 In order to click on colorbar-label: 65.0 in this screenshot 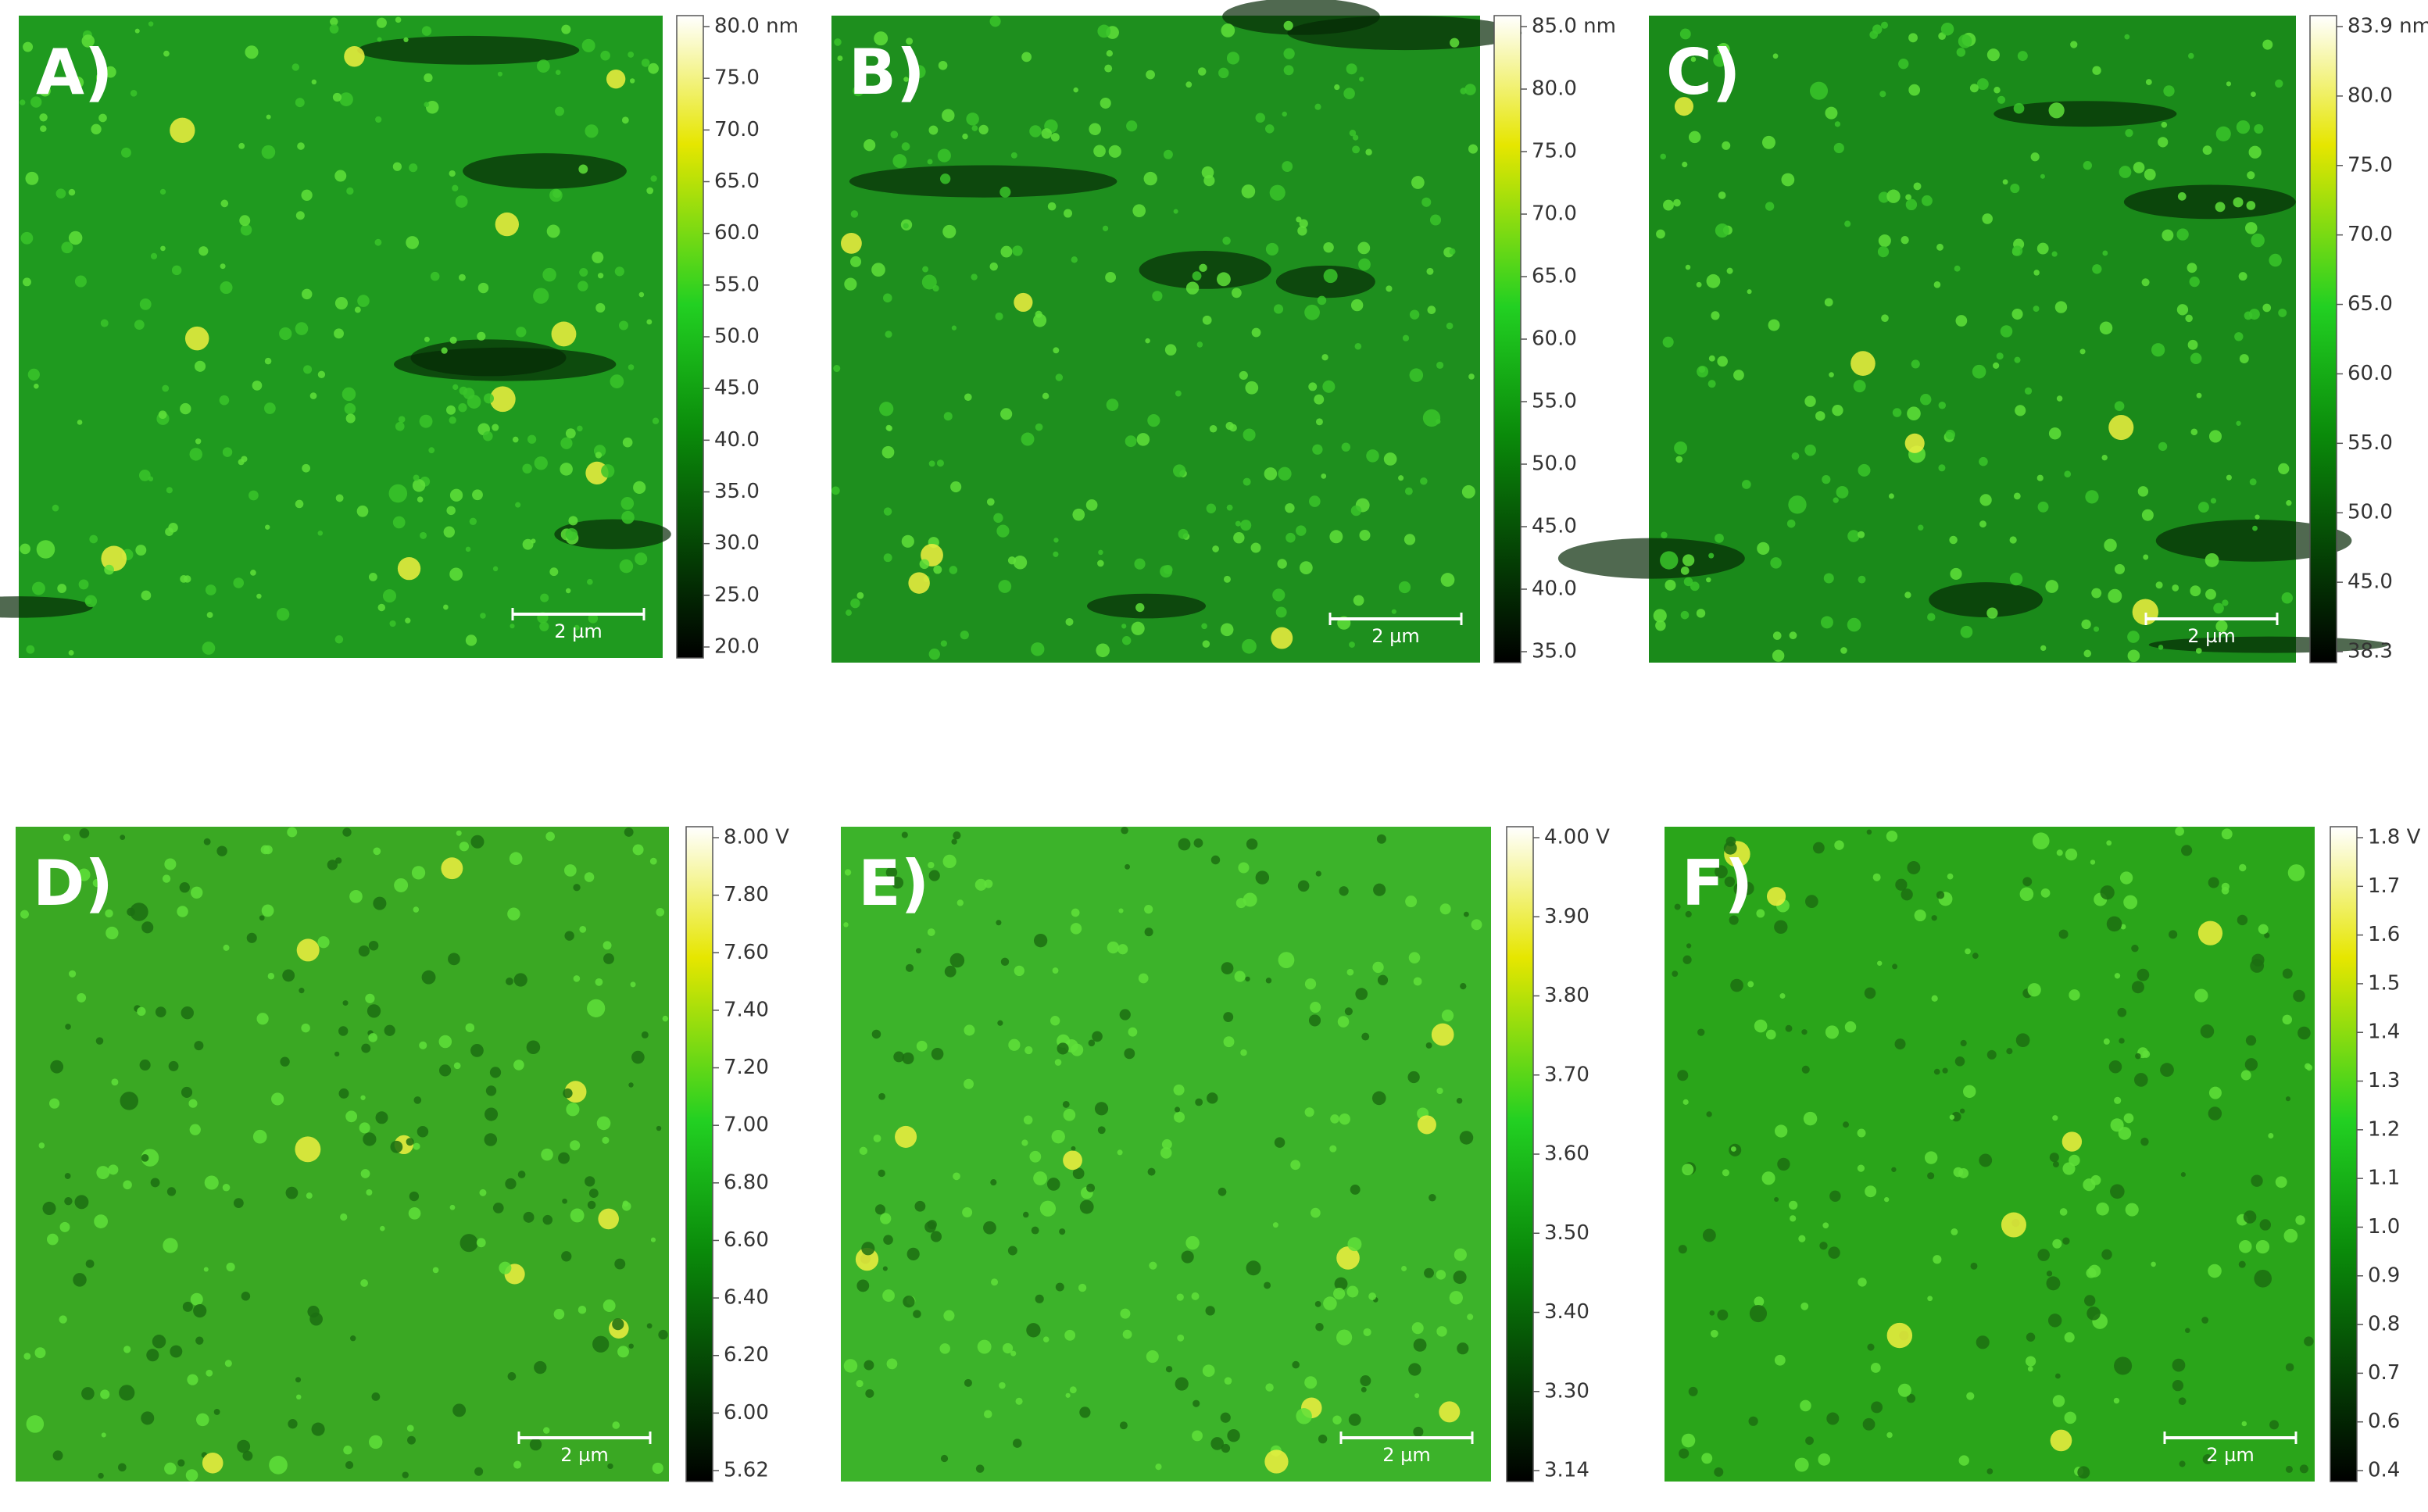, I will do `click(2370, 304)`.